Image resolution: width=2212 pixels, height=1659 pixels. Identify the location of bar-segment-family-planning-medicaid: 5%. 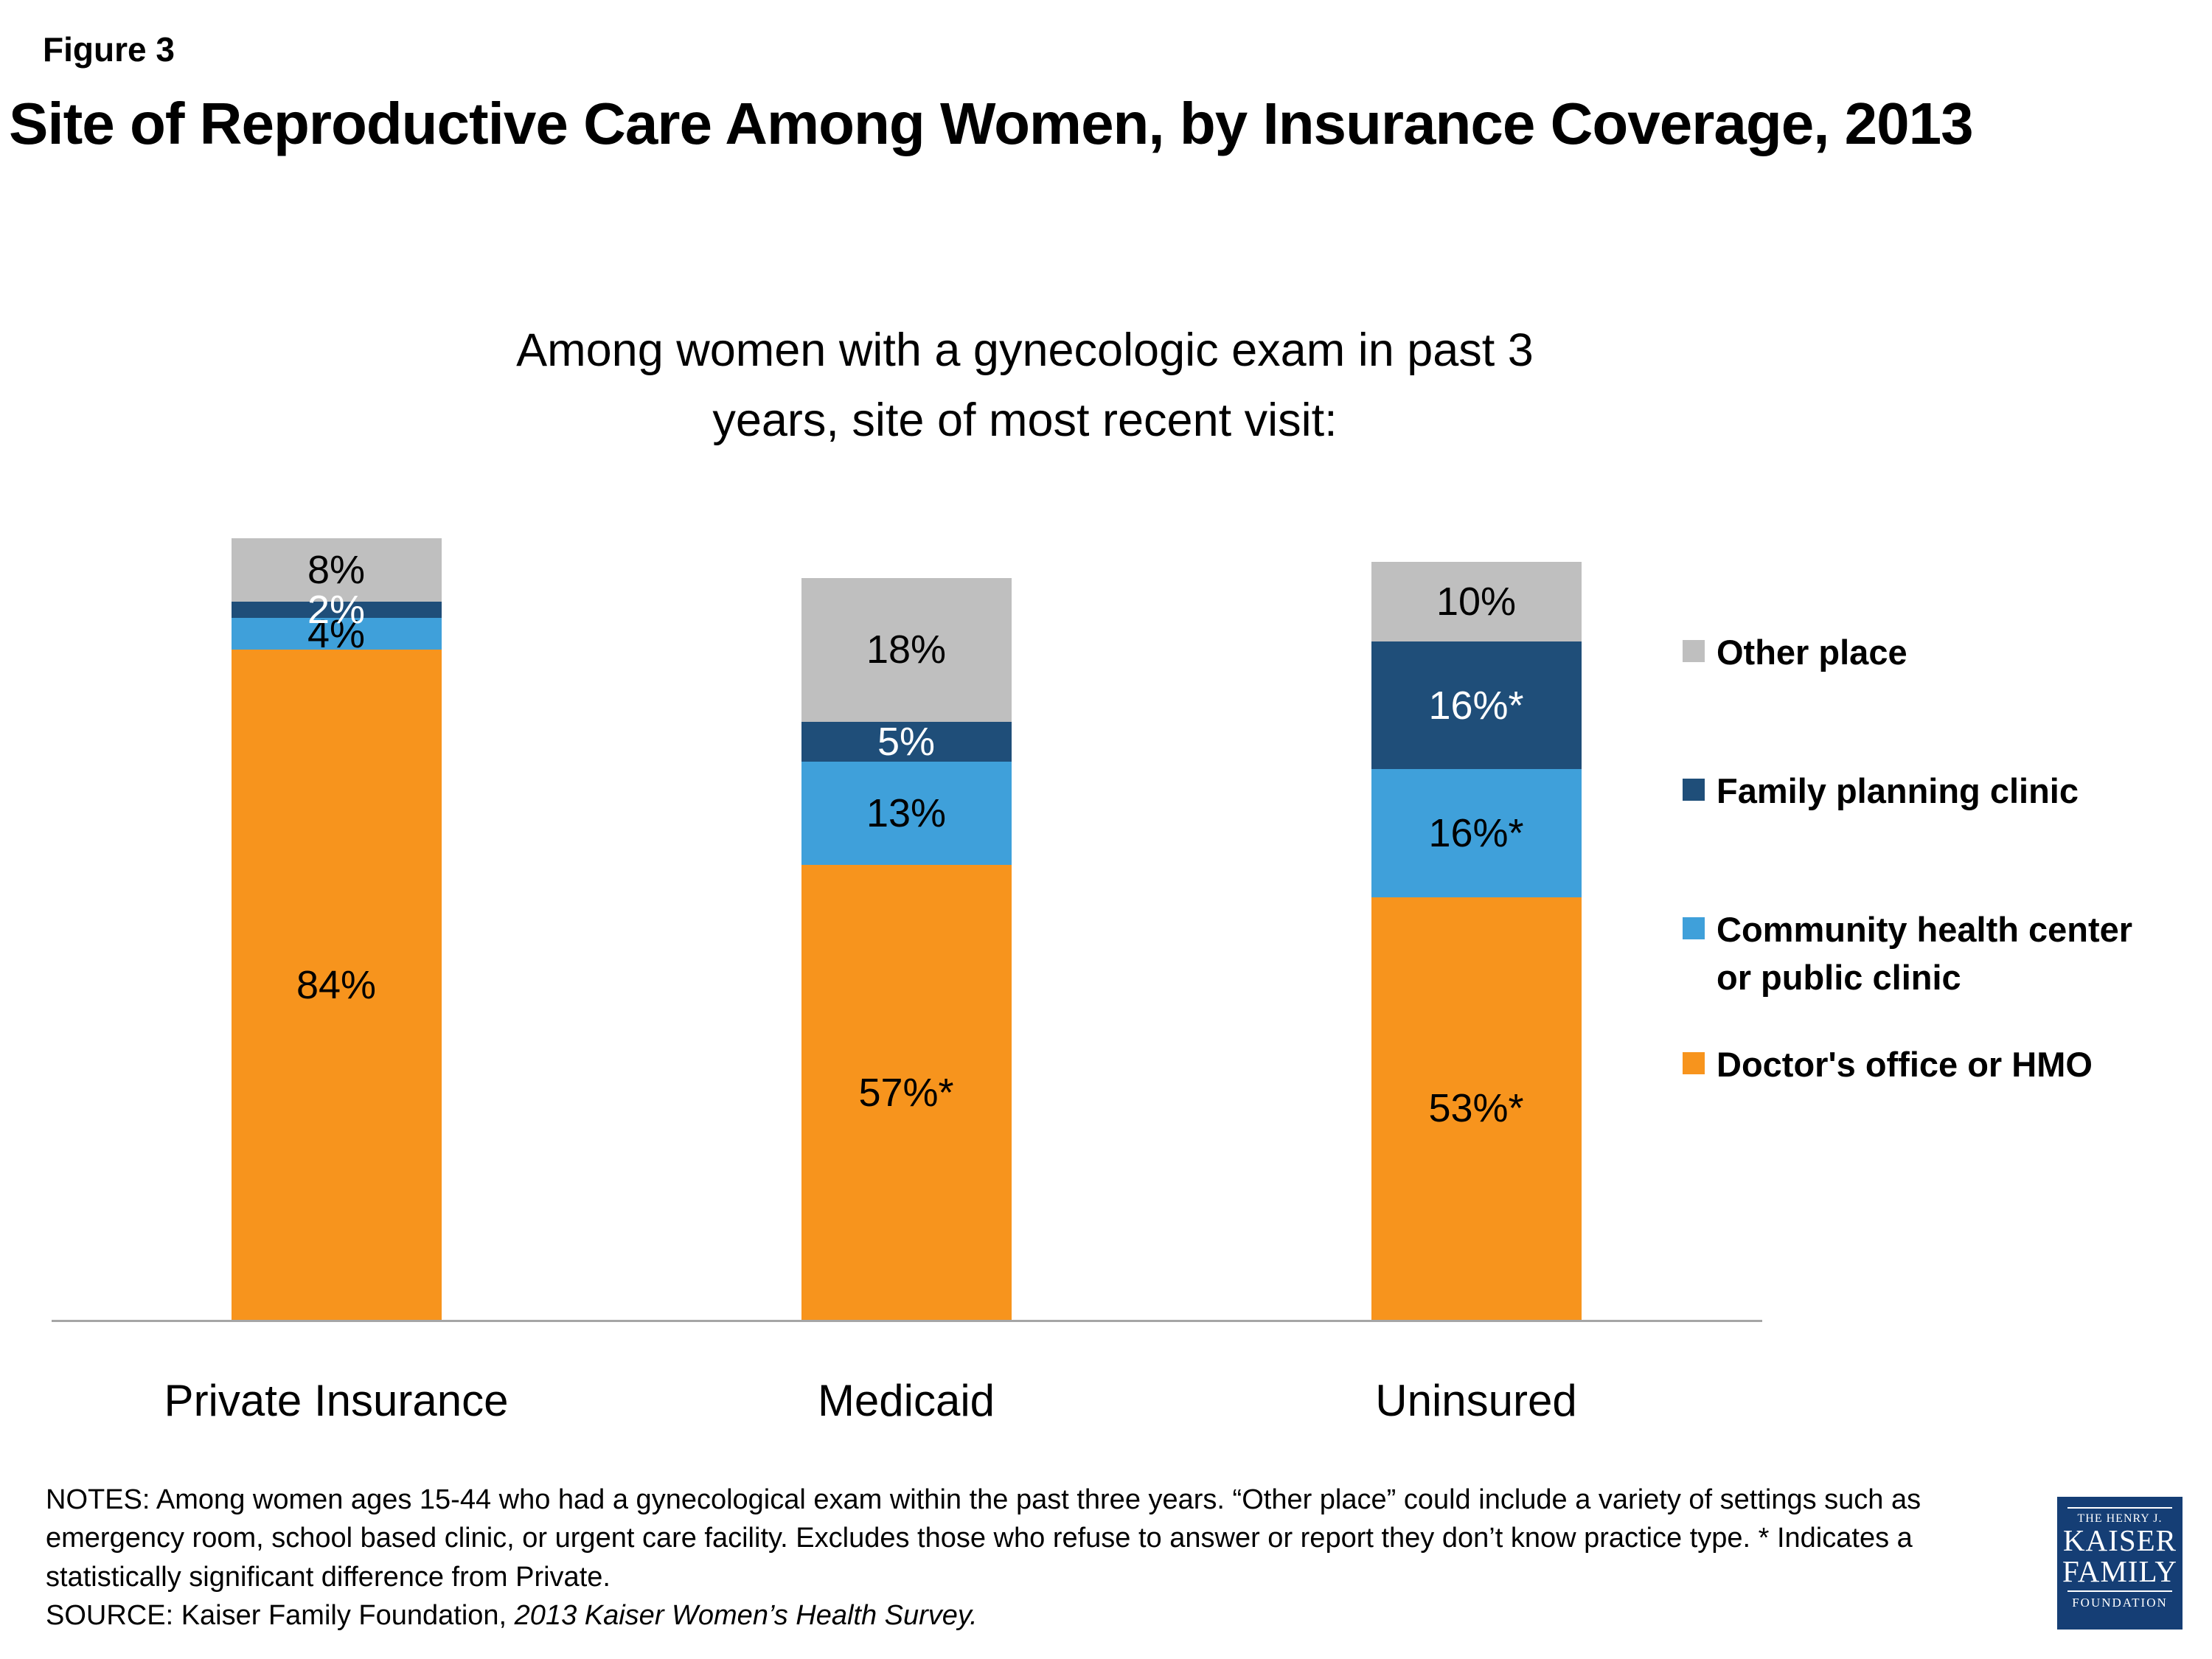
(906, 741).